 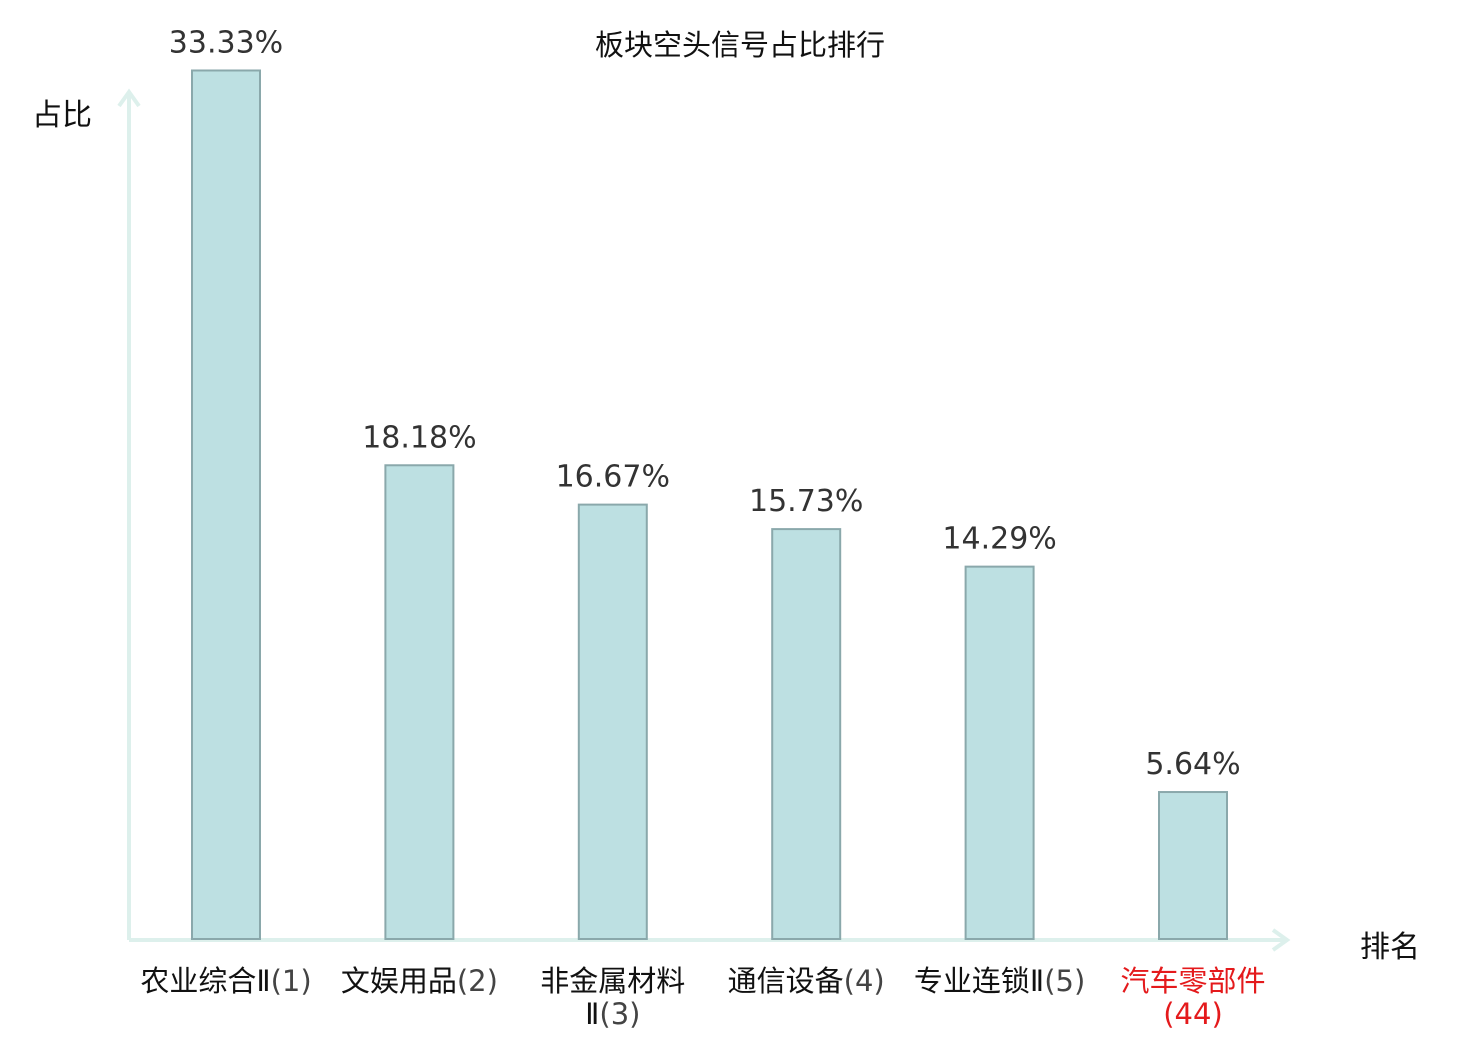 I want to click on category-name: 非金属材料Ⅱ, so click(x=613, y=997).